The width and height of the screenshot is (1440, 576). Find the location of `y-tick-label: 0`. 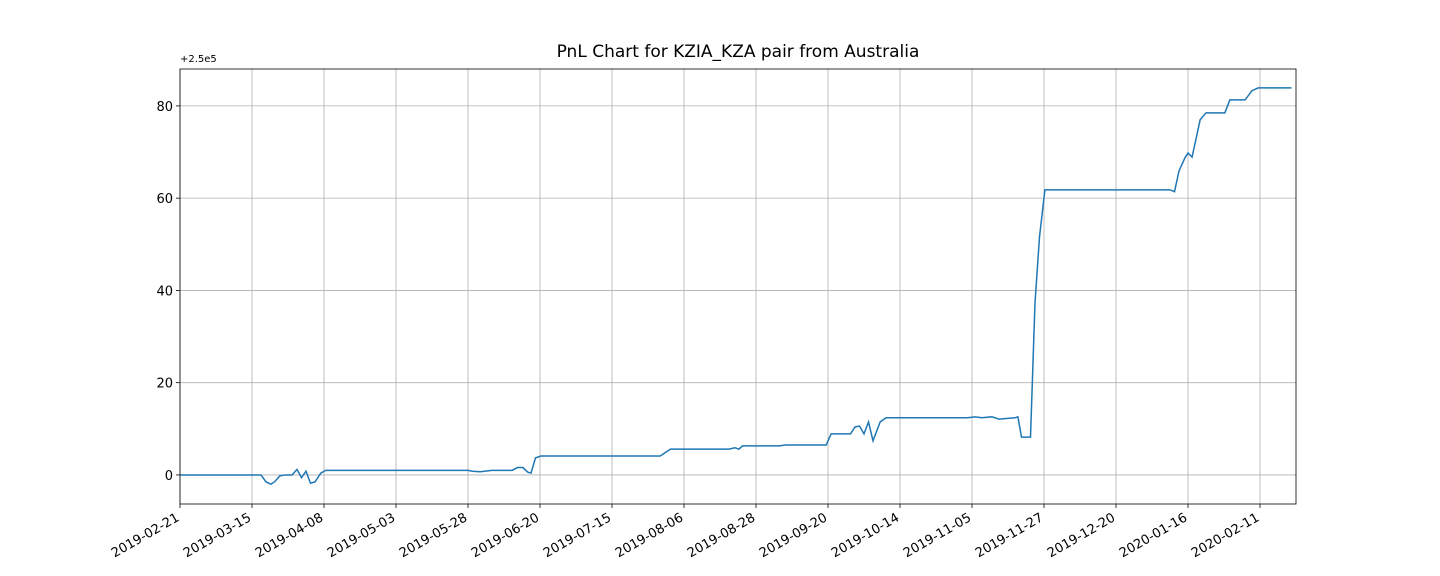

y-tick-label: 0 is located at coordinates (169, 476).